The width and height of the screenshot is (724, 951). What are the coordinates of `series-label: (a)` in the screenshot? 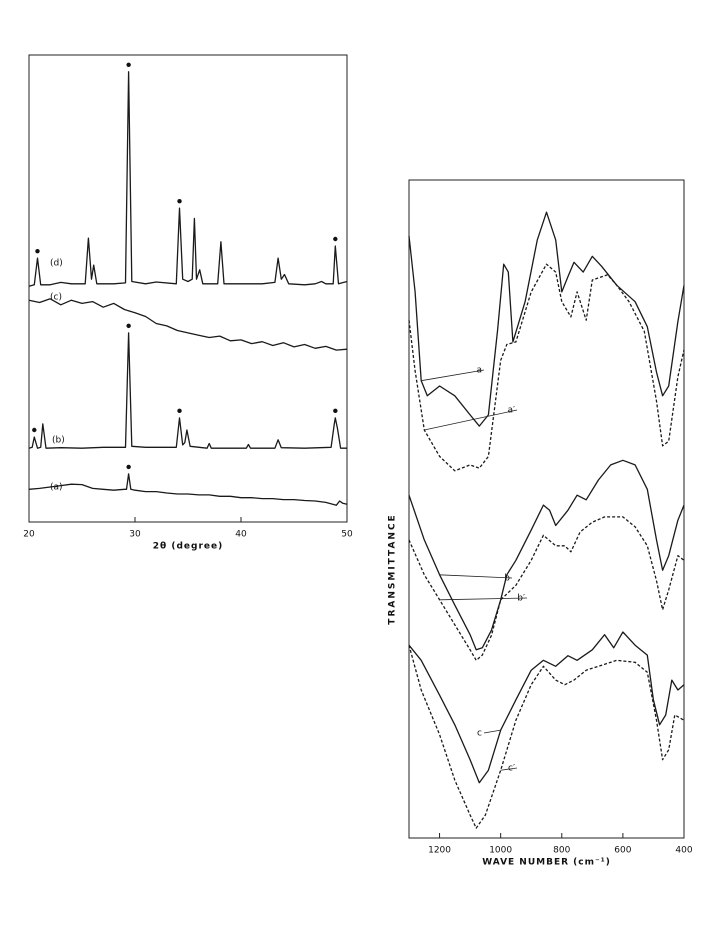 It's located at (56, 488).